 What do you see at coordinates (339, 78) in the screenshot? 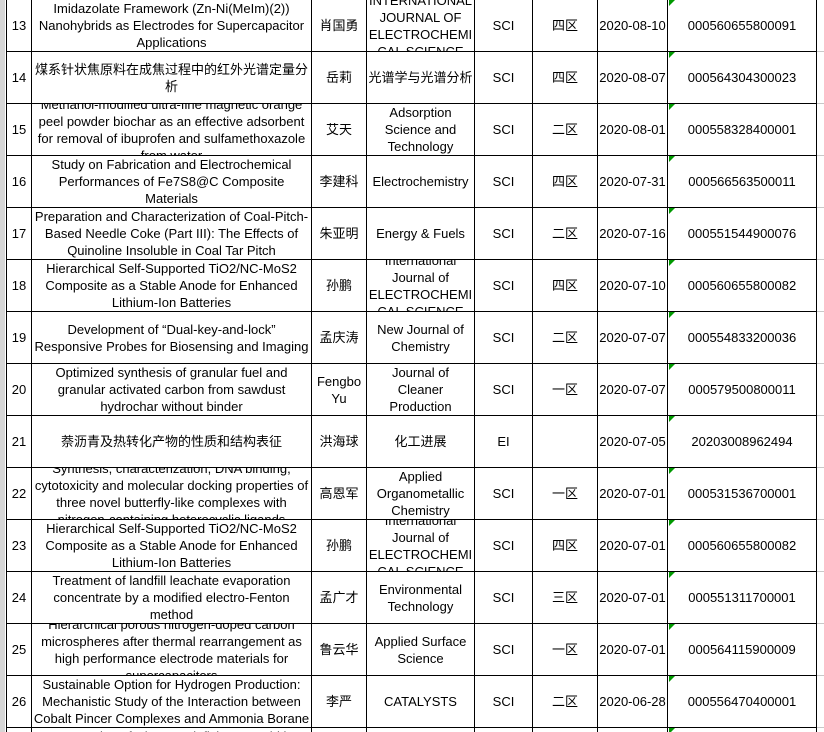
I see `cell-author: 岳莉` at bounding box center [339, 78].